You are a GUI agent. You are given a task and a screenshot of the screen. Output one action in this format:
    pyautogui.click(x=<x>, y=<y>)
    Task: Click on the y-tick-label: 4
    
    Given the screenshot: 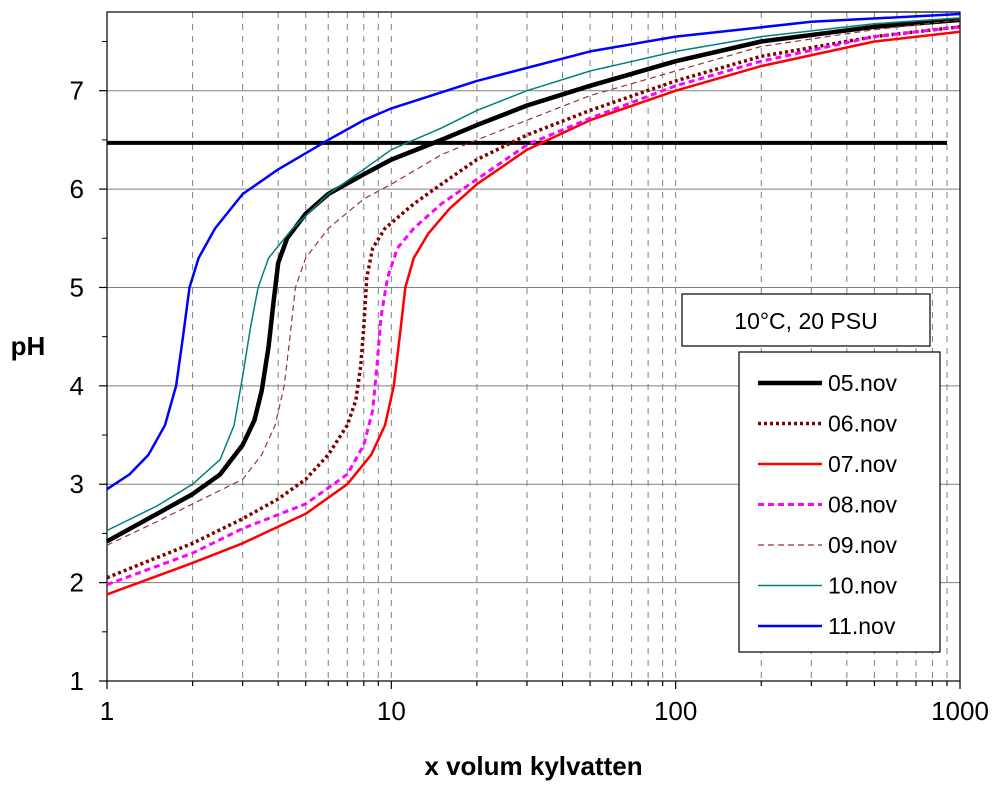 What is the action you would take?
    pyautogui.click(x=77, y=386)
    